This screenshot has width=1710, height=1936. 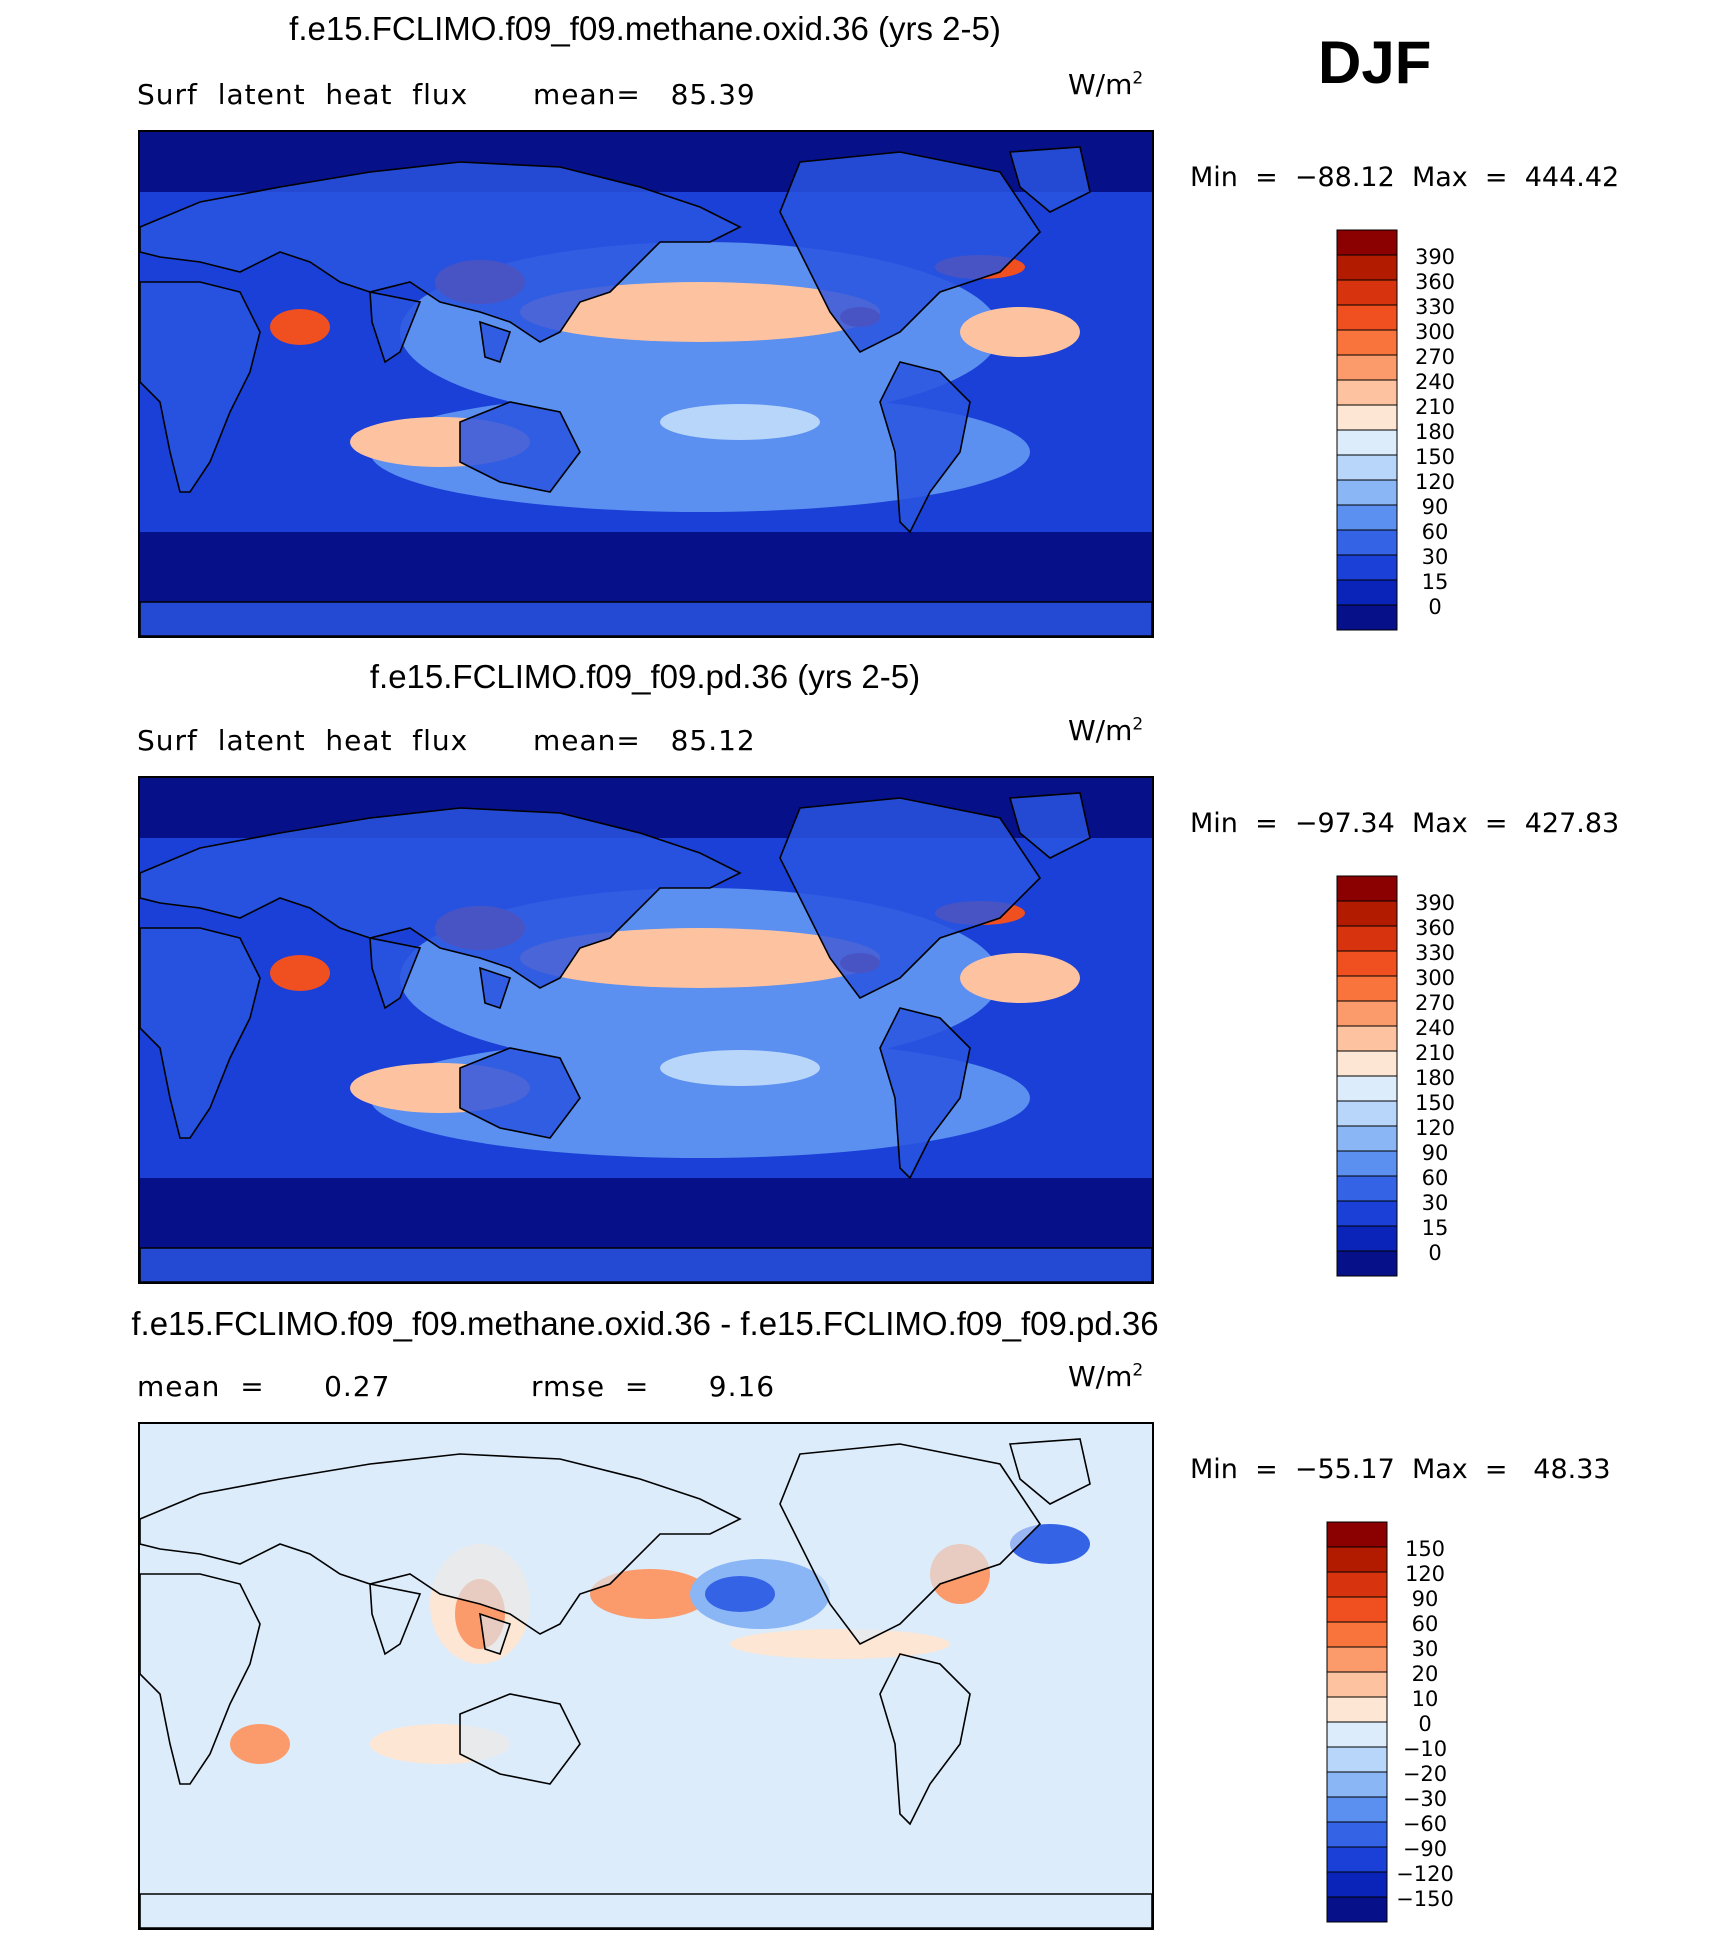 What do you see at coordinates (1425, 1899) in the screenshot?
I see `colorbar-label: −150` at bounding box center [1425, 1899].